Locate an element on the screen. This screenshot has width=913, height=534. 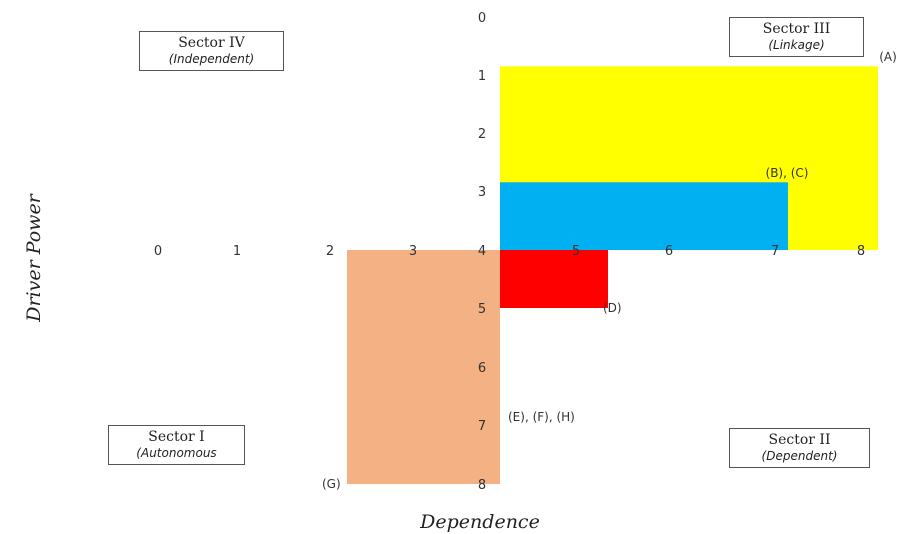
region-label-0: (A) is located at coordinates (888, 57).